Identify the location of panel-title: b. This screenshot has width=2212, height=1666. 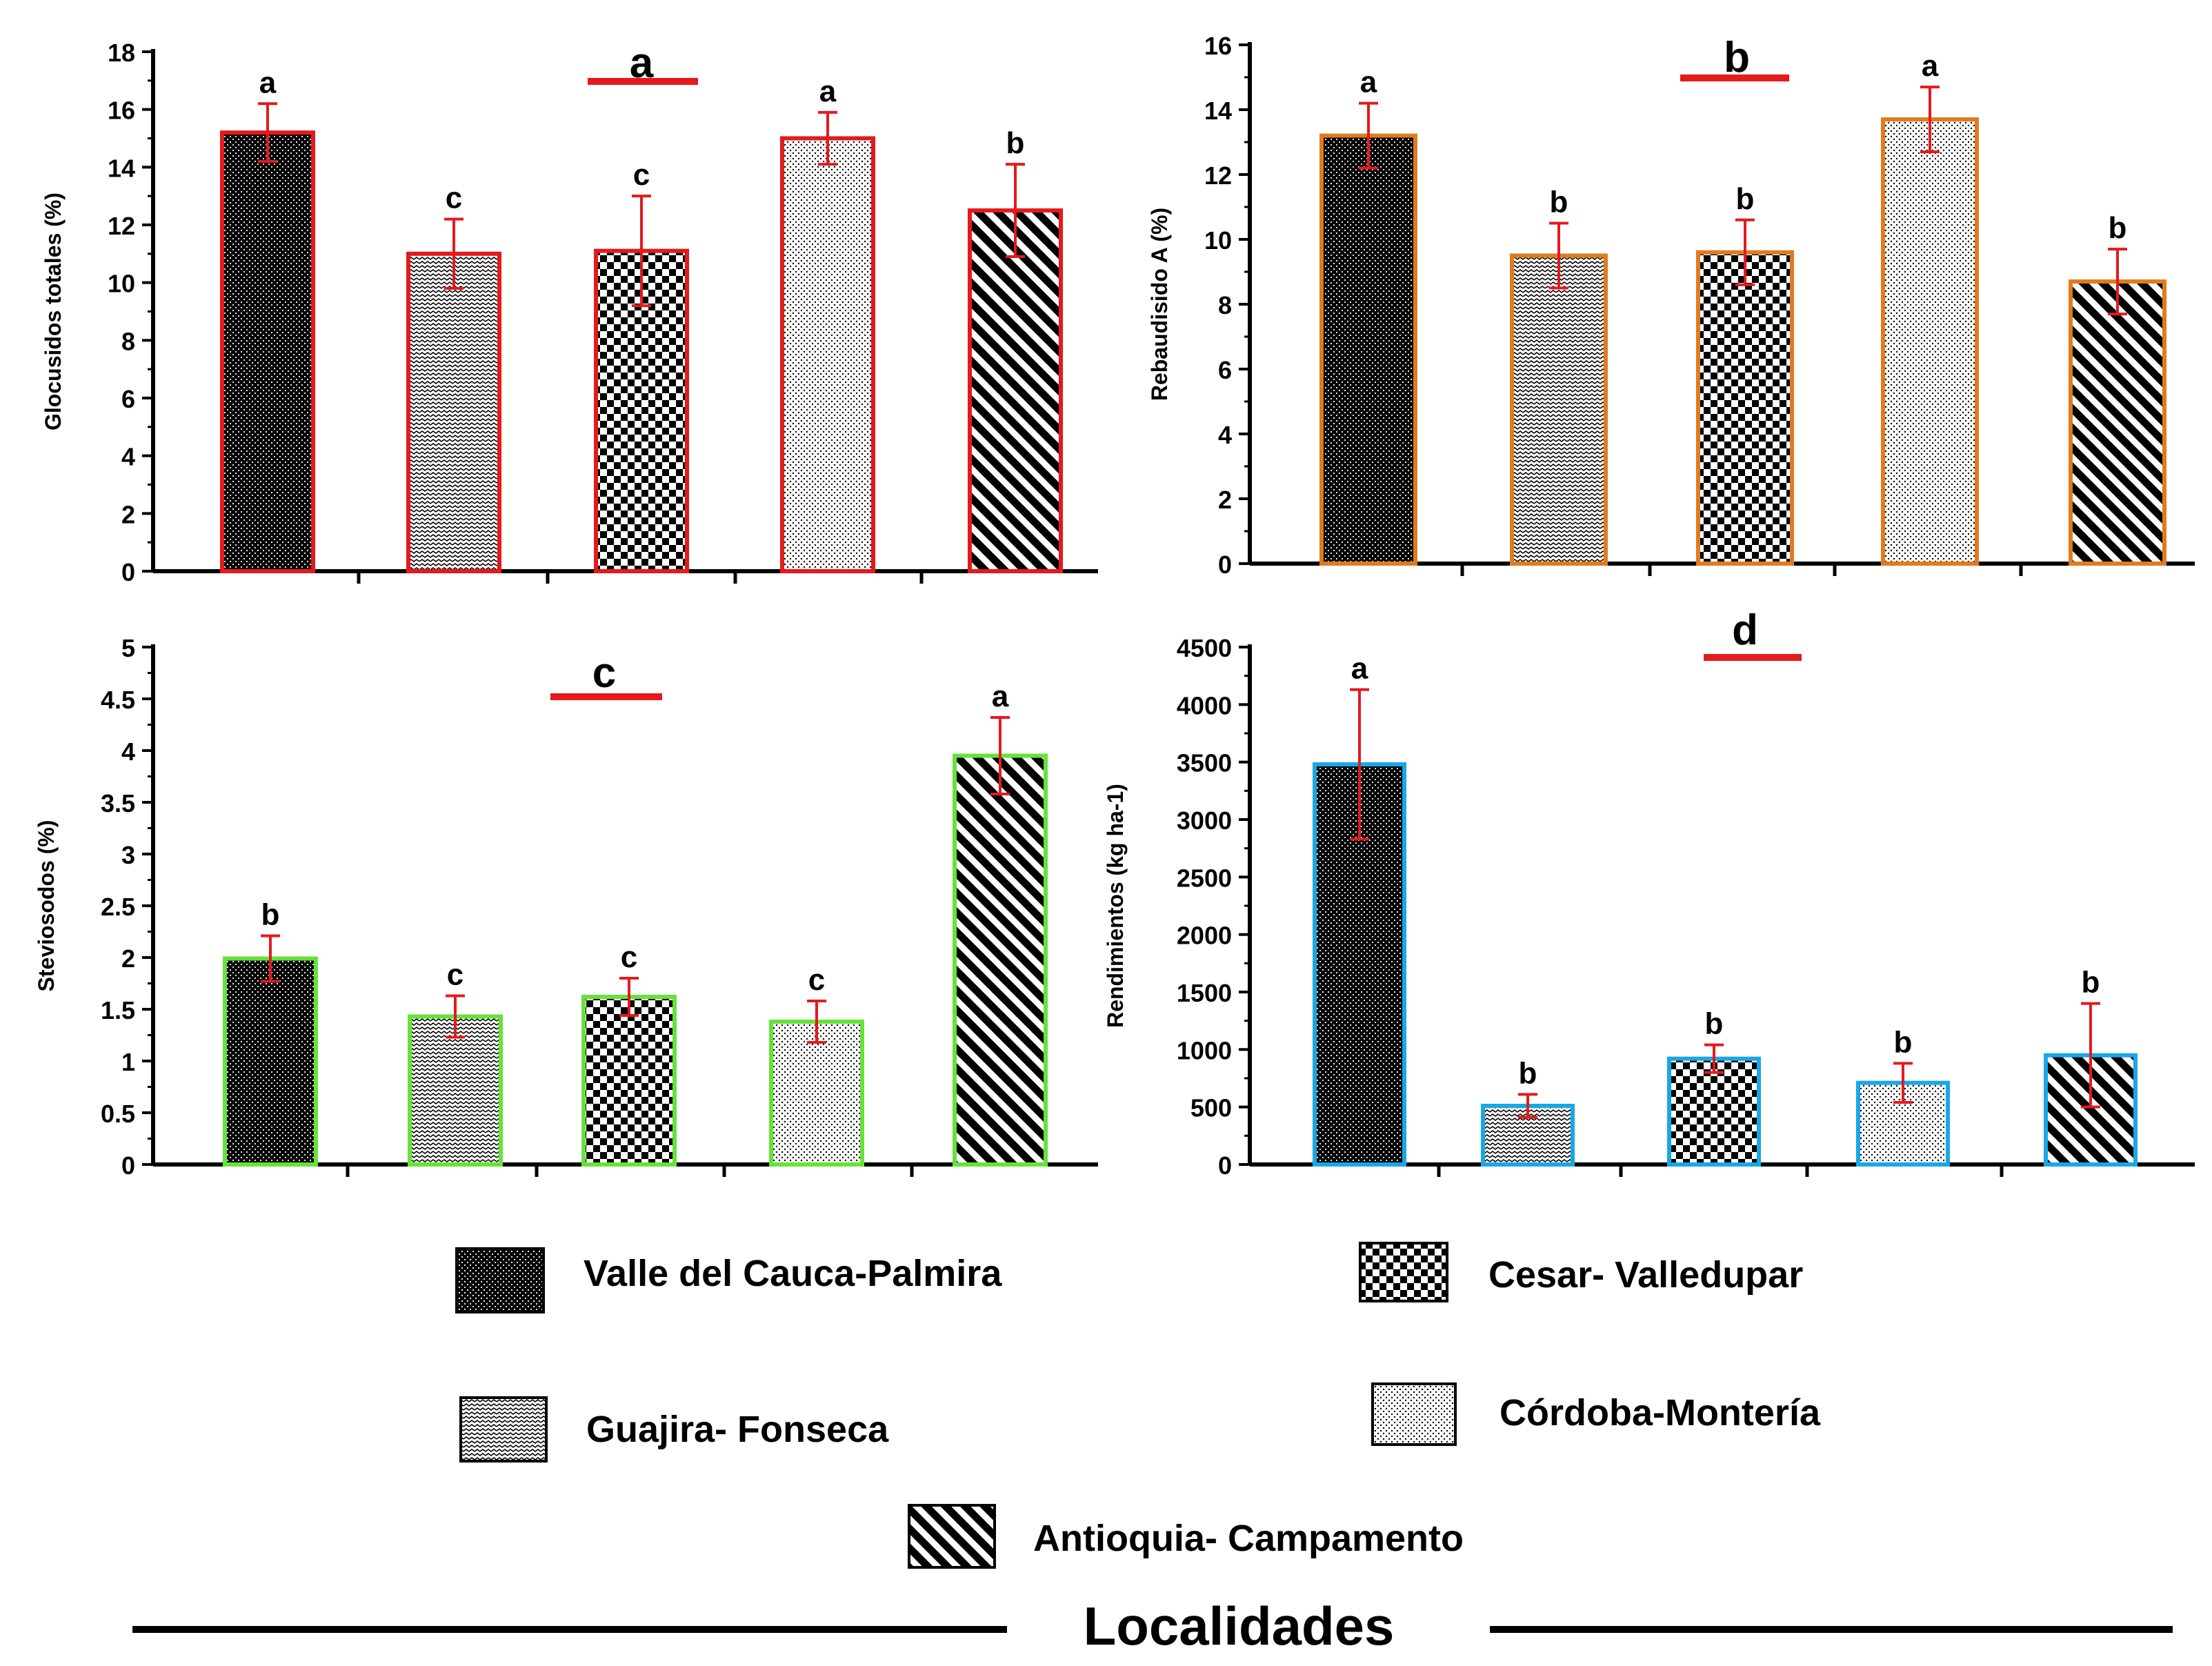
(1737, 57).